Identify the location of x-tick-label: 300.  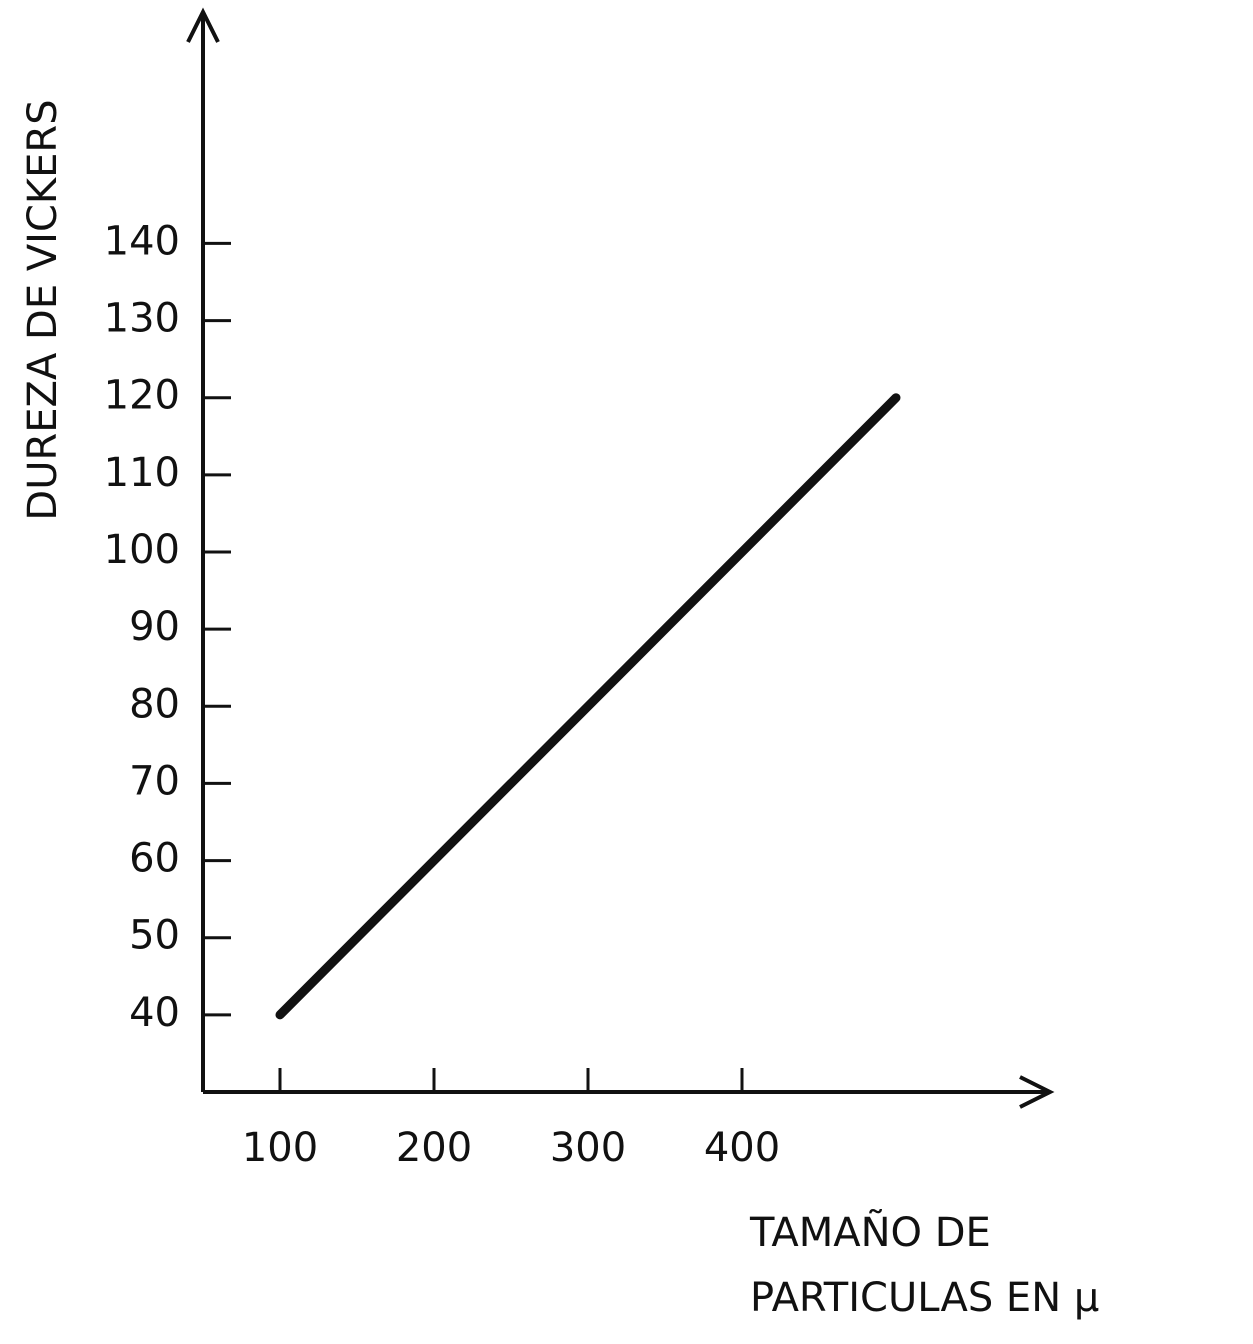
(588, 1148).